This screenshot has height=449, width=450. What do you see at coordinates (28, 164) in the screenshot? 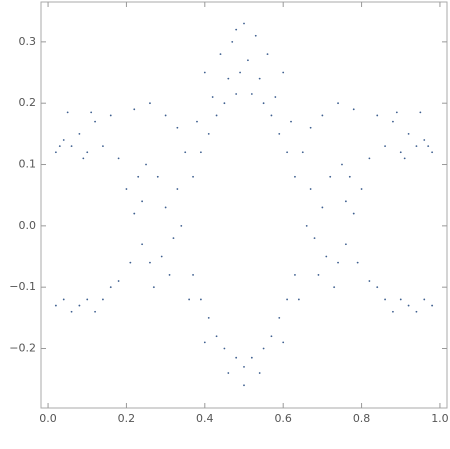
I see `y-tick-label: 0.1` at bounding box center [28, 164].